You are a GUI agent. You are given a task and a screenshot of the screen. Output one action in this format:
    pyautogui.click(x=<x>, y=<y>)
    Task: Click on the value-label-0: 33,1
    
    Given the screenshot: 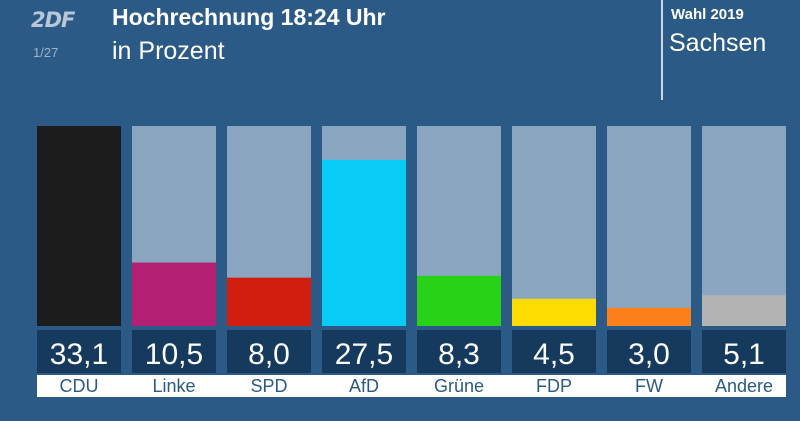 What is the action you would take?
    pyautogui.click(x=79, y=354)
    